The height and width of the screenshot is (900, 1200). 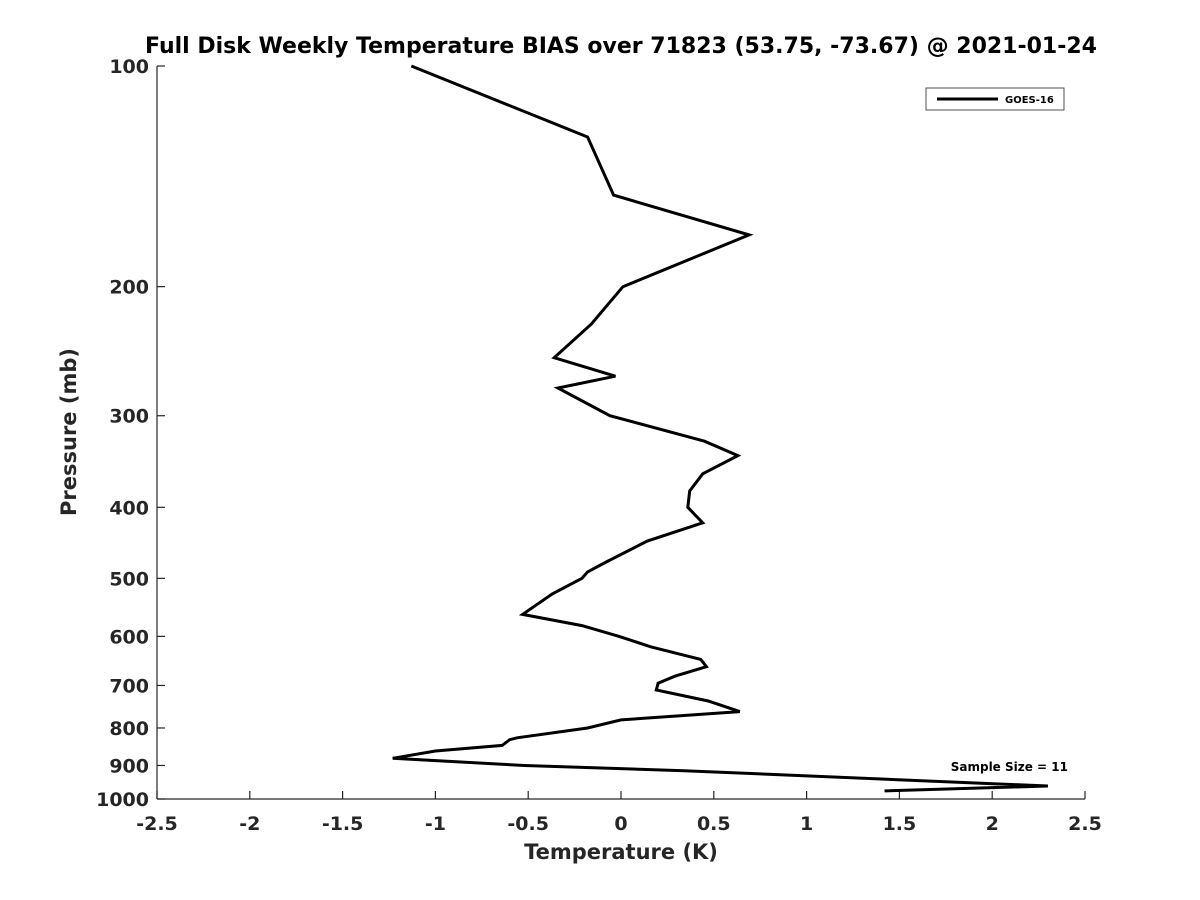 What do you see at coordinates (129, 579) in the screenshot?
I see `y-tick-label: 500` at bounding box center [129, 579].